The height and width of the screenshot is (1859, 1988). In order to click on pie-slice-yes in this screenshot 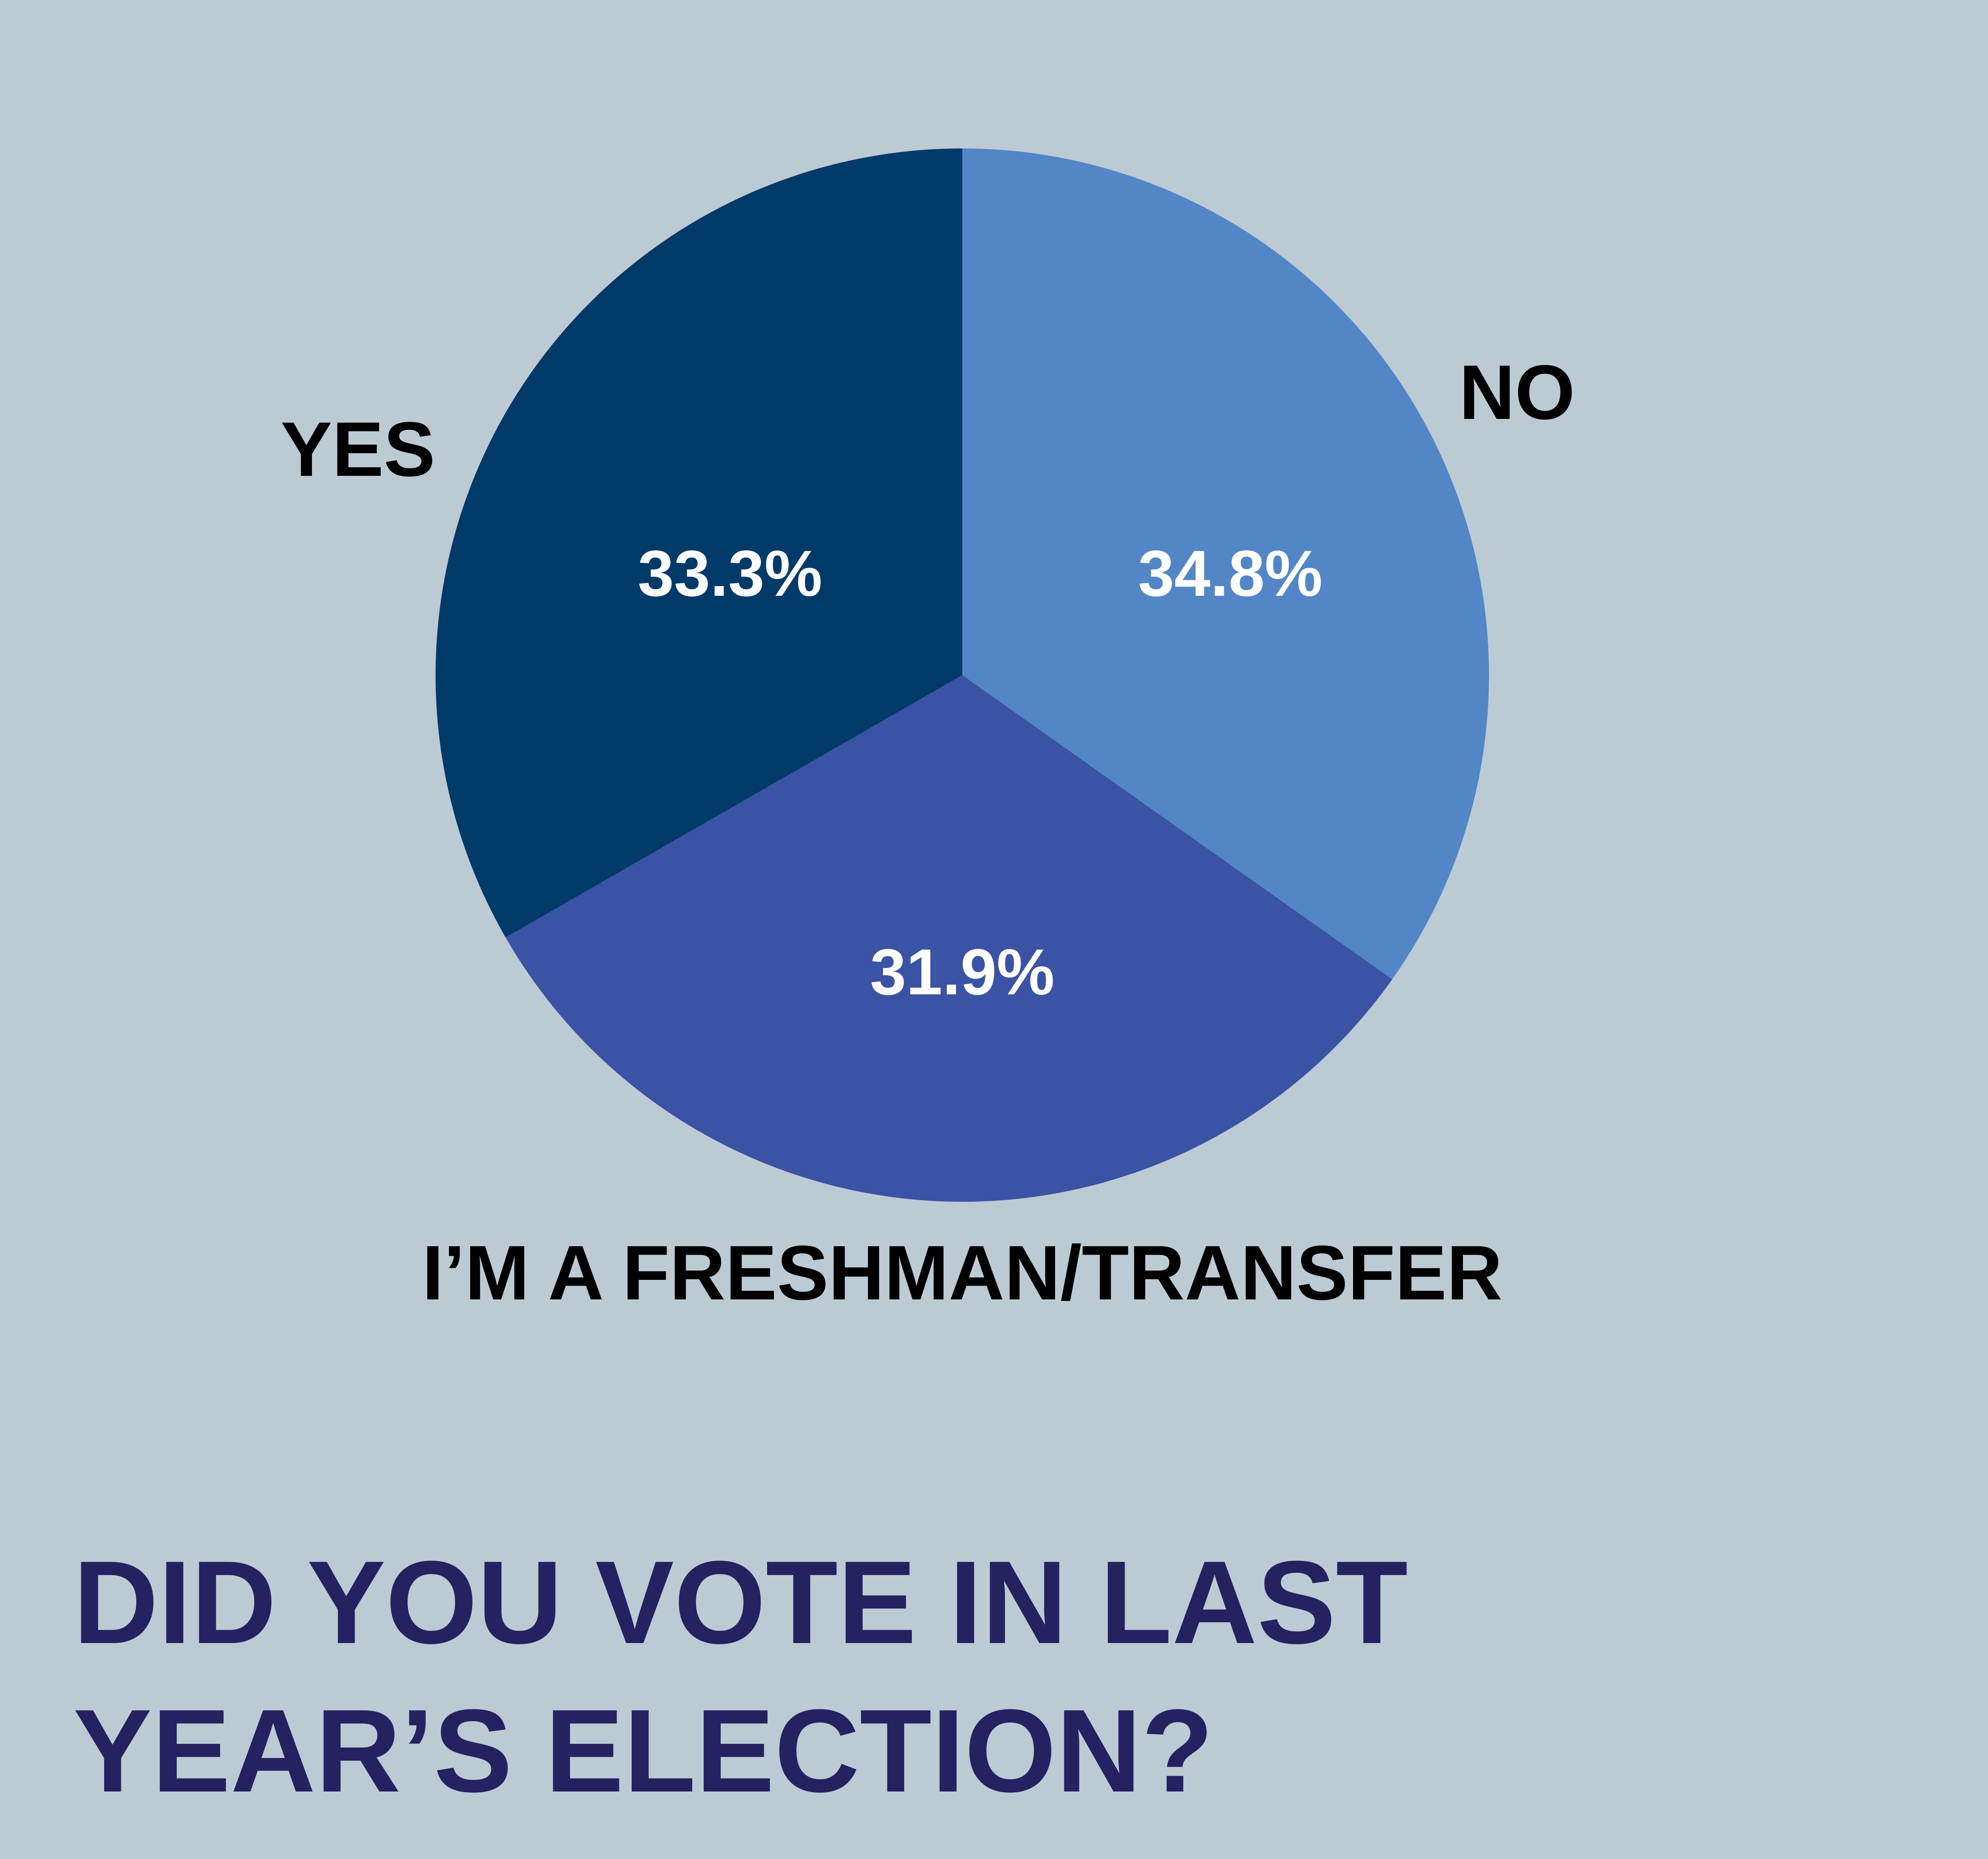, I will do `click(698, 543)`.